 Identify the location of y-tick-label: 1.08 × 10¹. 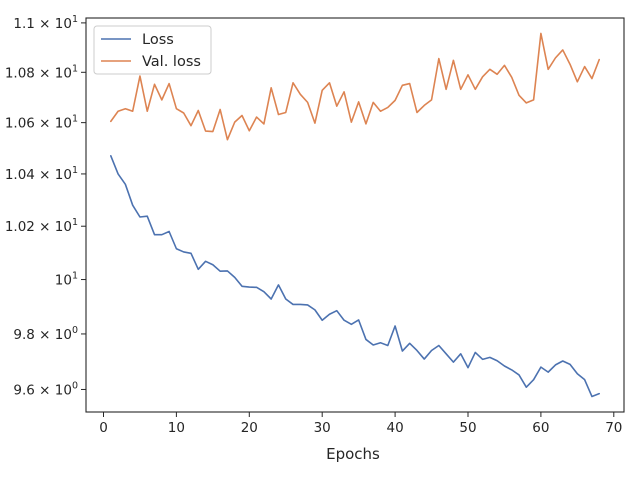
(41, 72).